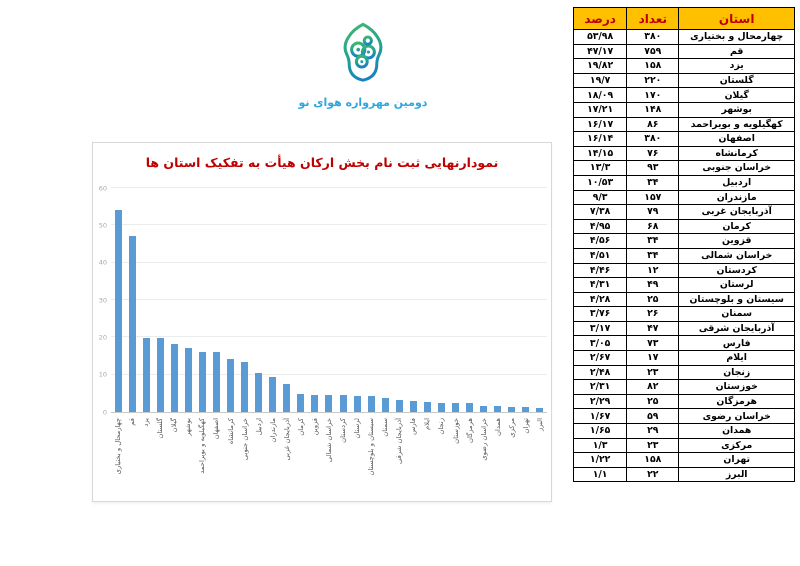  Describe the element at coordinates (736, 358) in the screenshot. I see `province-cell: ایلام` at that location.